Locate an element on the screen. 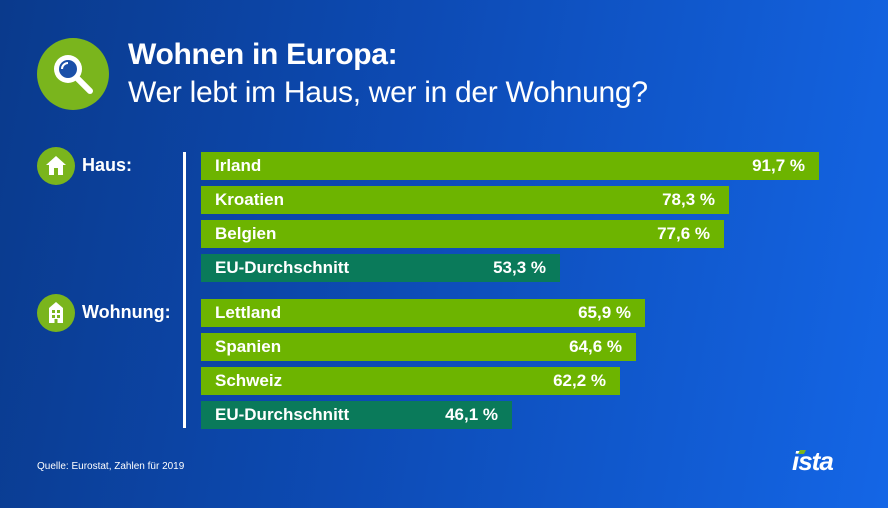 The height and width of the screenshot is (508, 888). magnifier-icon is located at coordinates (73, 74).